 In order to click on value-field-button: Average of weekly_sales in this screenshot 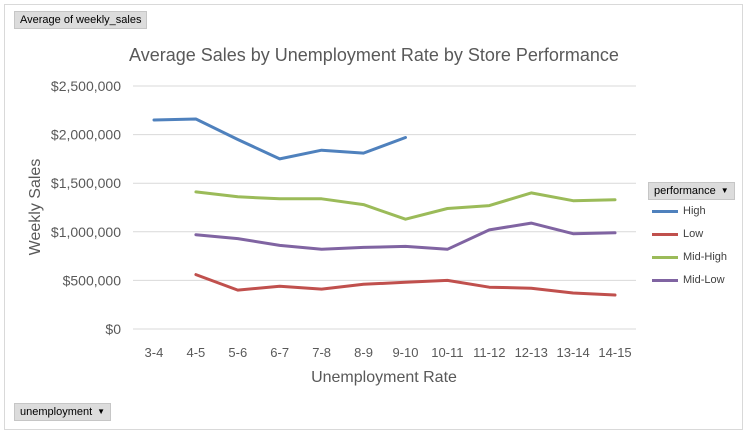, I will do `click(81, 20)`.